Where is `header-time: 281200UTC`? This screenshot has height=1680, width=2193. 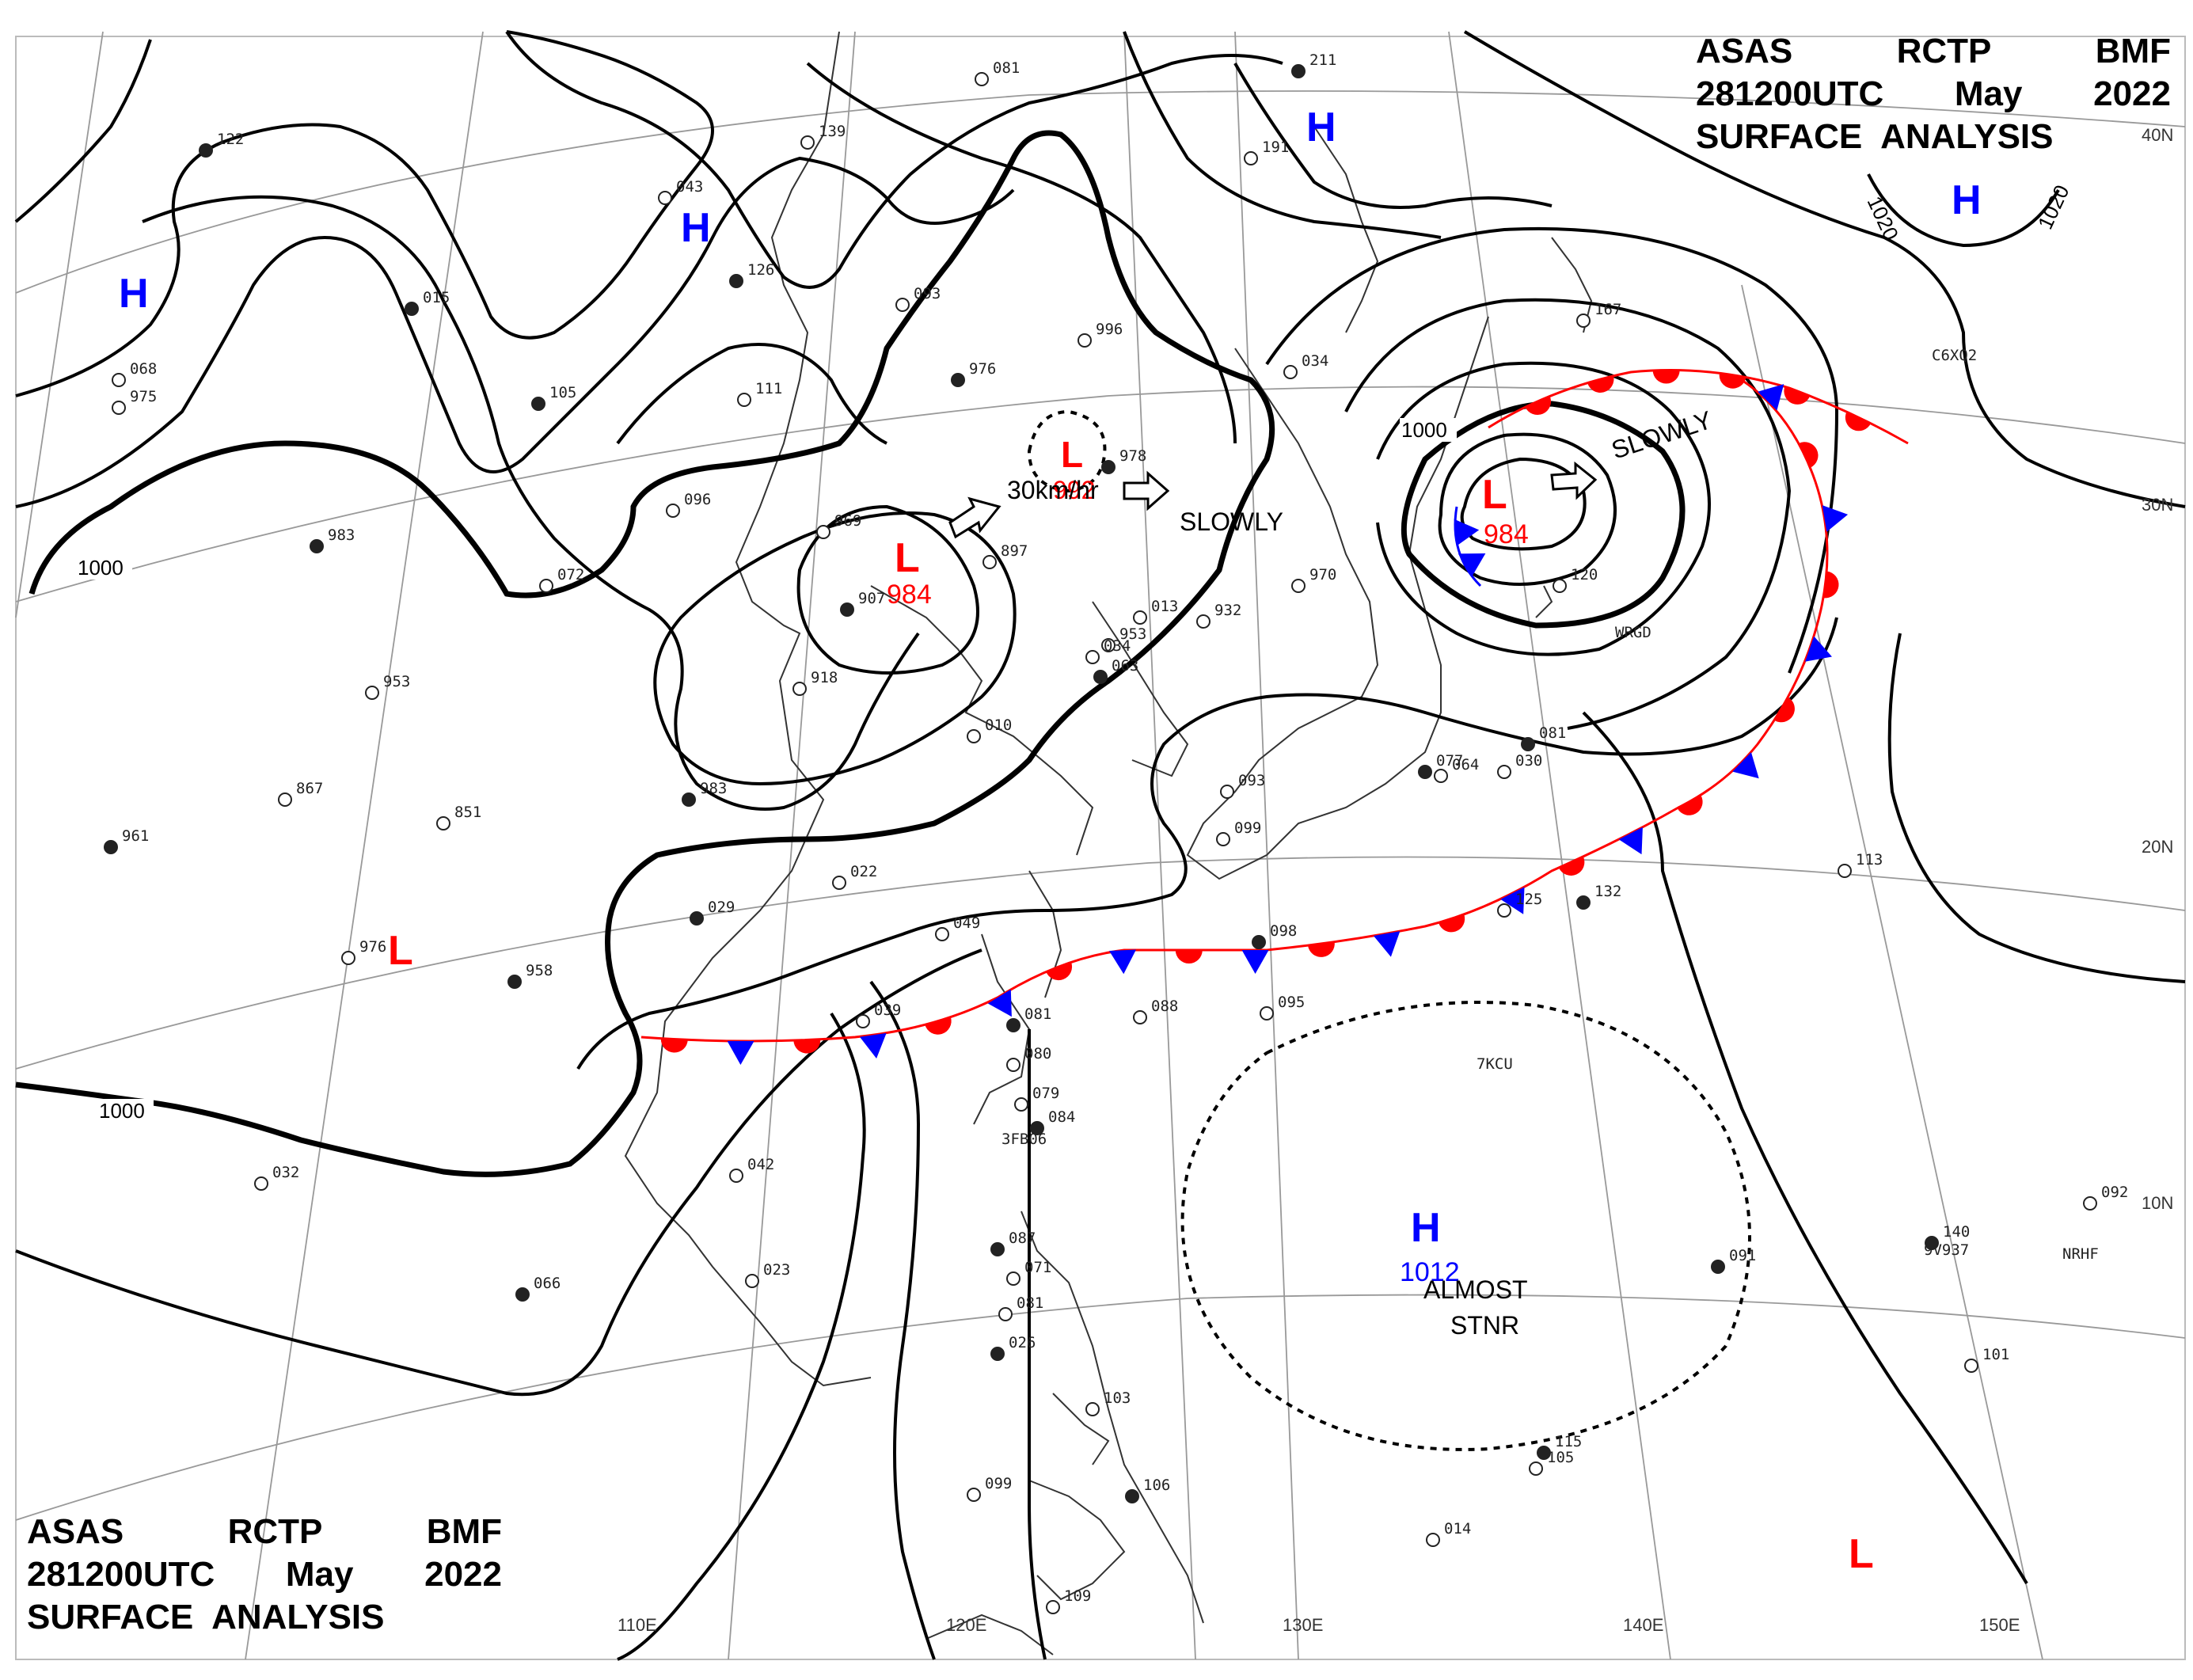
header-time: 281200UTC is located at coordinates (121, 1574).